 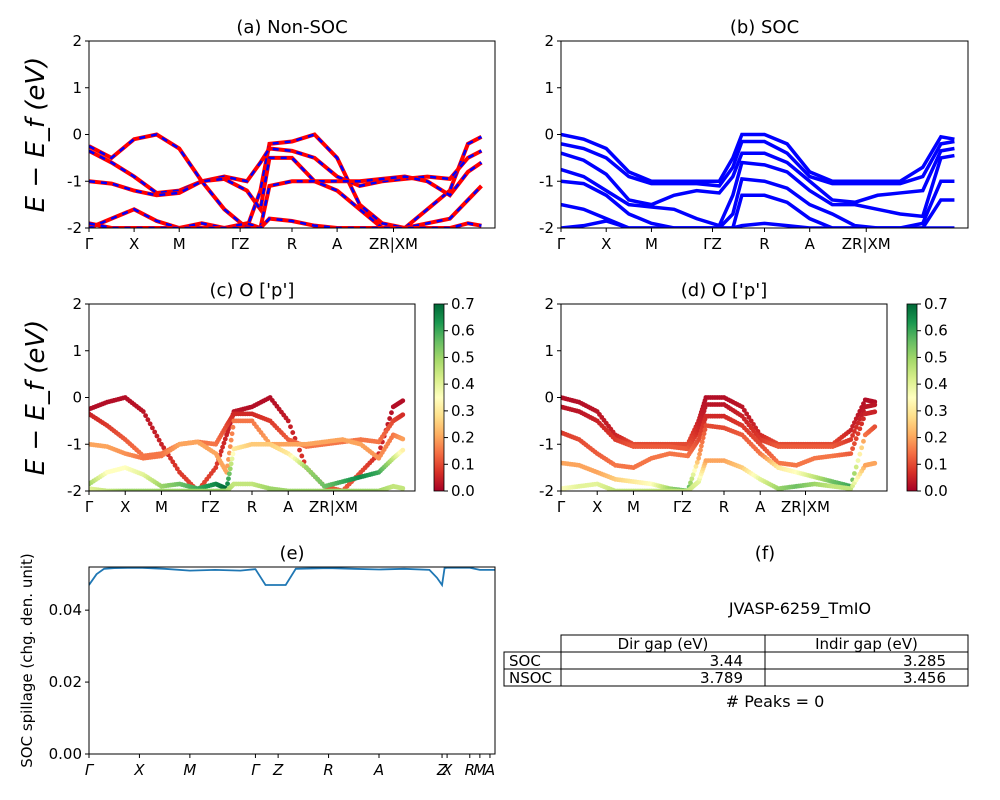 I want to click on colorbar, so click(x=912, y=397).